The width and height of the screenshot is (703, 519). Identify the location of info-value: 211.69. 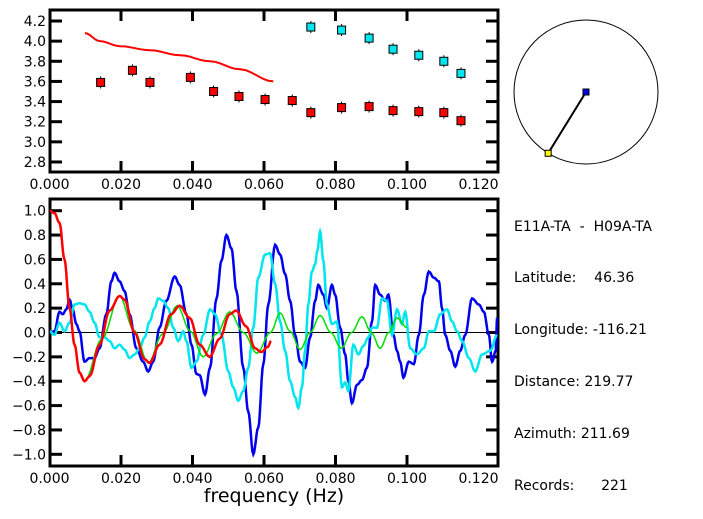
(605, 434).